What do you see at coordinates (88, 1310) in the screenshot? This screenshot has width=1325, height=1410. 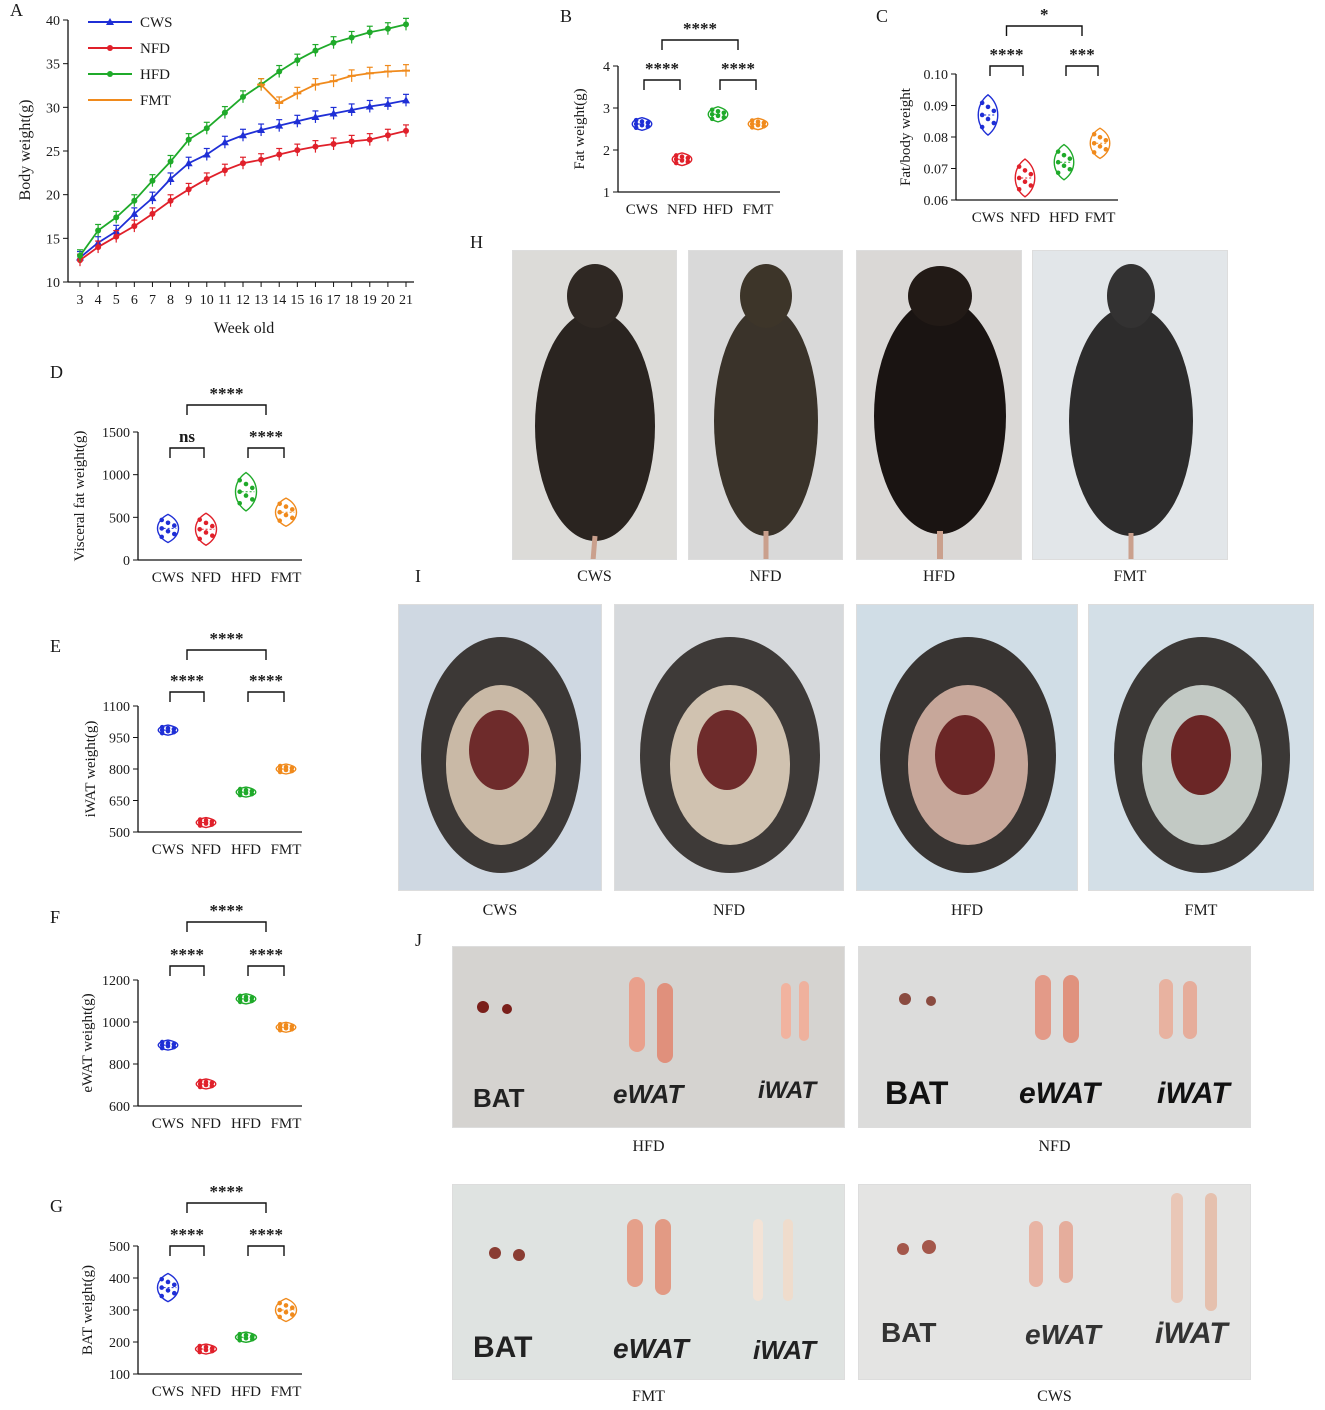 I see `y-axis-label: BAT weight(g)` at bounding box center [88, 1310].